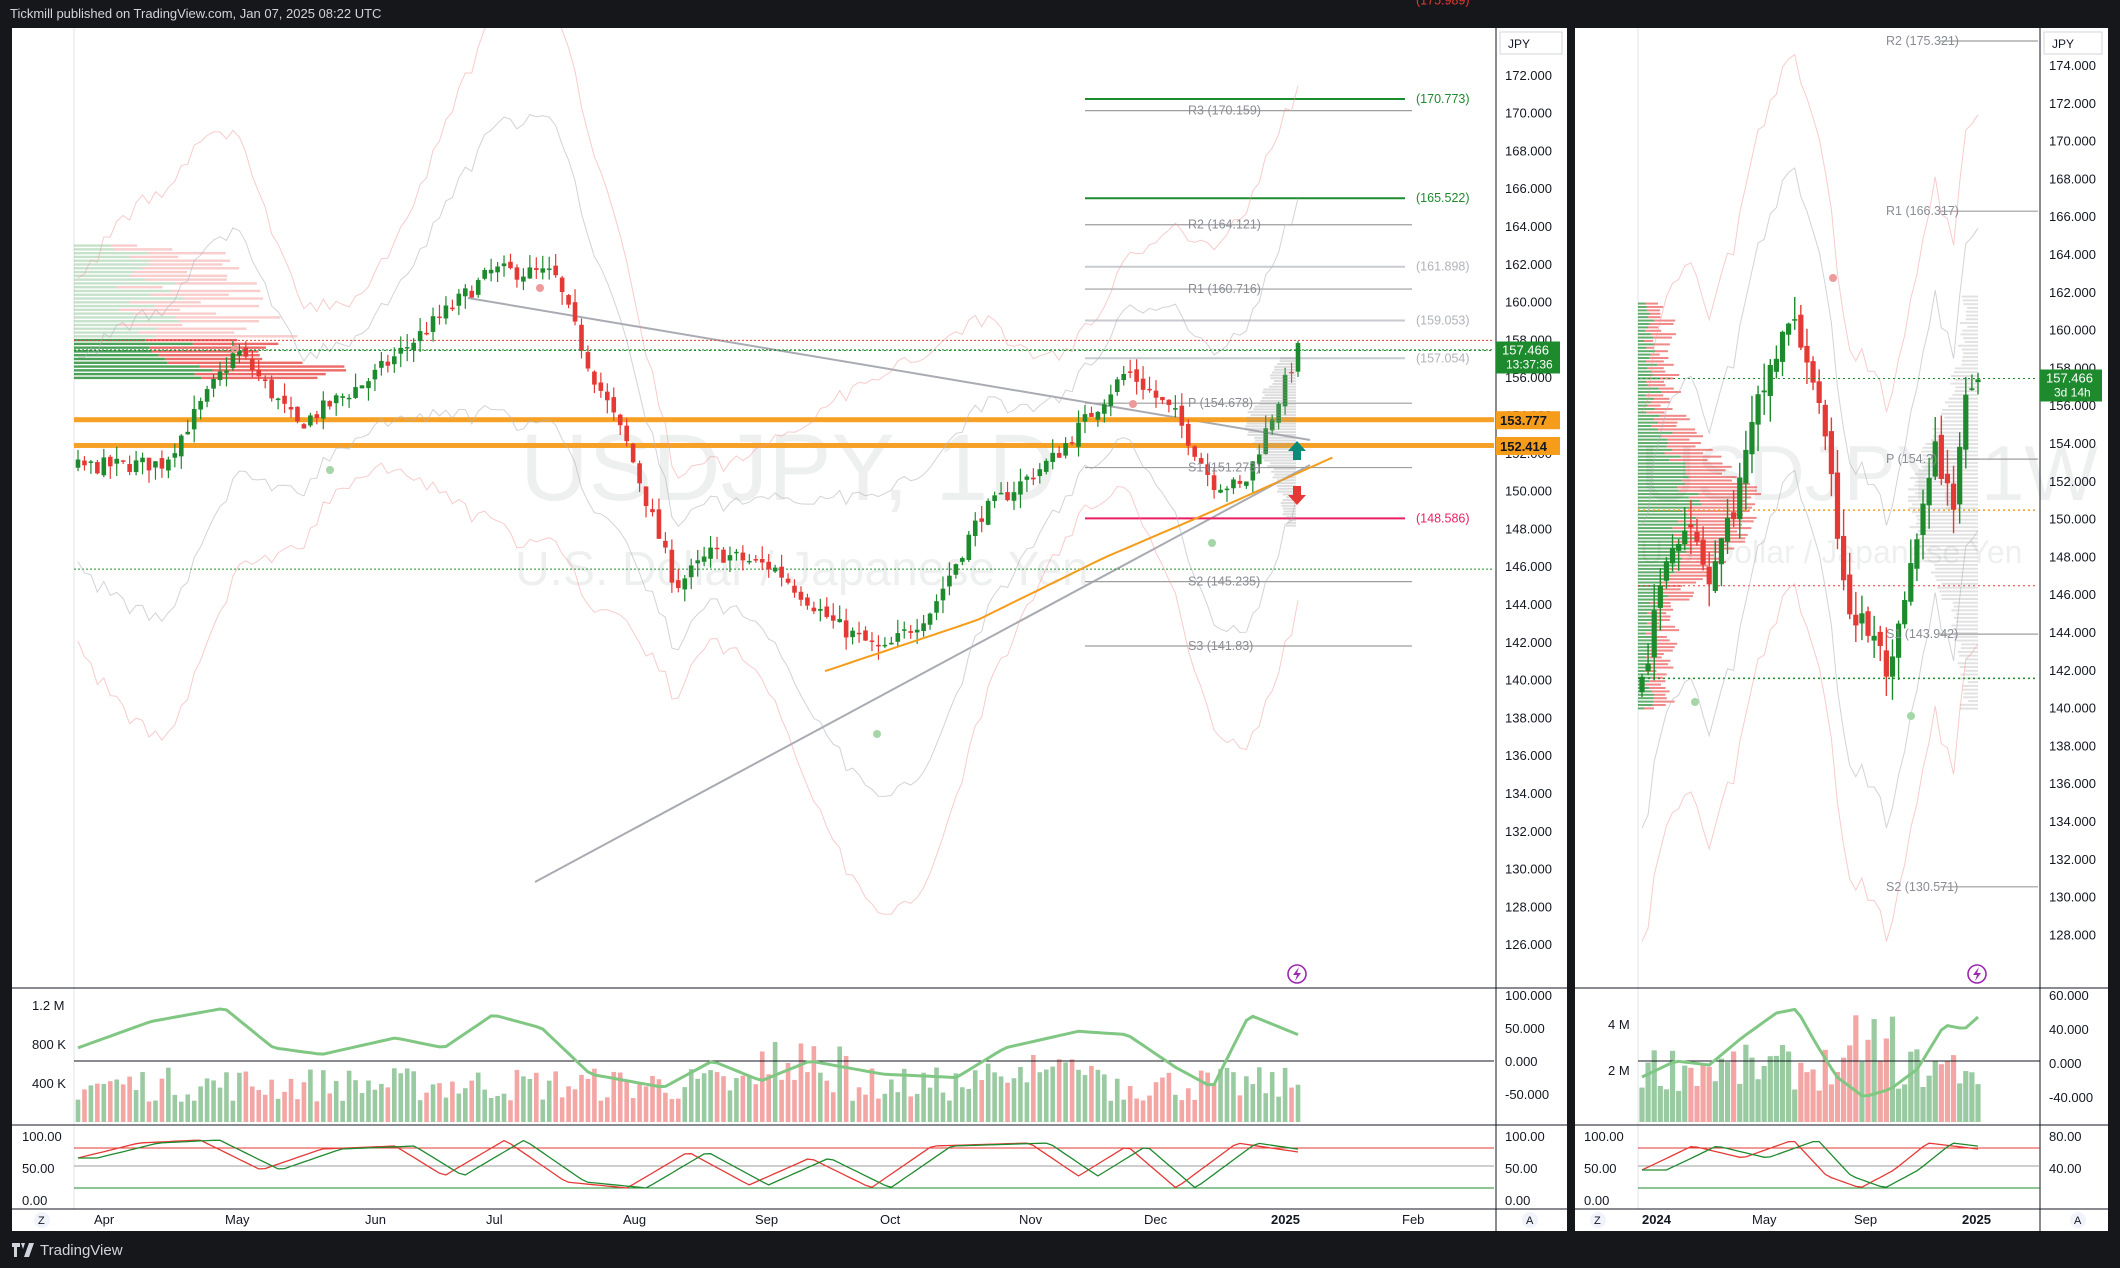 This screenshot has height=1268, width=2120. What do you see at coordinates (1224, 225) in the screenshot?
I see `pivot-label: R2 (164.121)` at bounding box center [1224, 225].